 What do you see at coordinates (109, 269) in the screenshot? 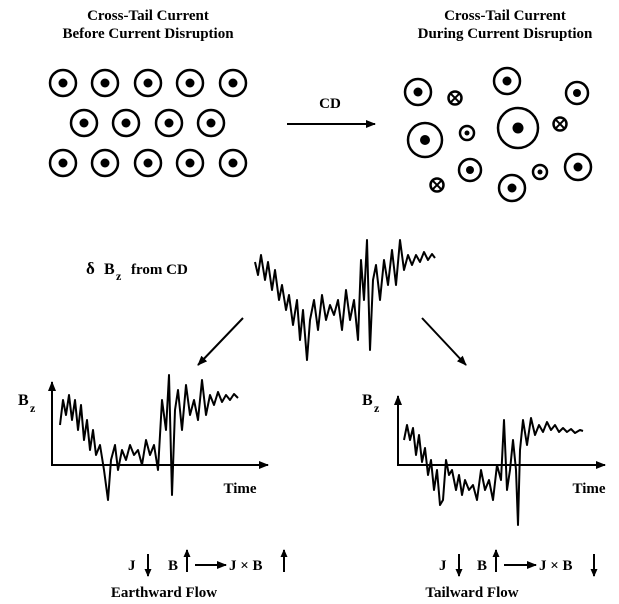
I see `bz-variable: B` at bounding box center [109, 269].